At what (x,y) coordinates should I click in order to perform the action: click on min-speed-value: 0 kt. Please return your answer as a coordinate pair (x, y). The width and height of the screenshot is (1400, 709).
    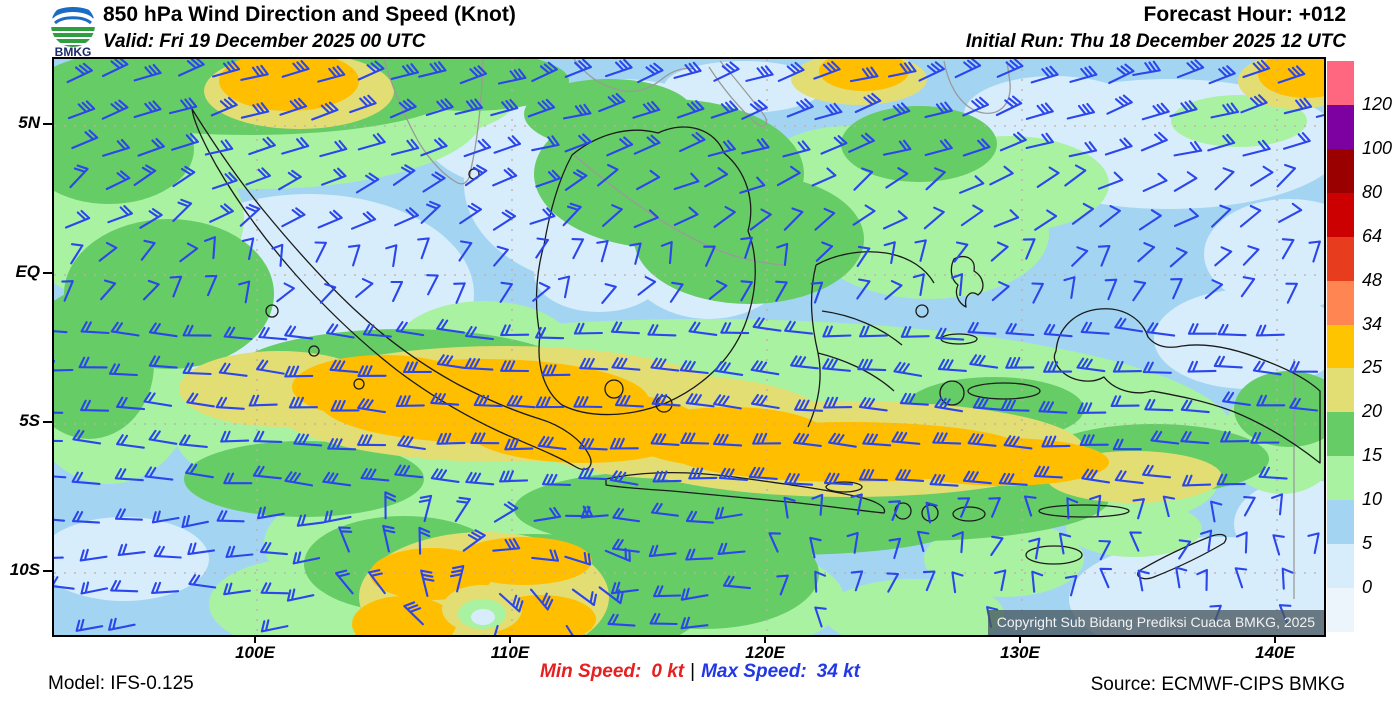
    Looking at the image, I should click on (668, 671).